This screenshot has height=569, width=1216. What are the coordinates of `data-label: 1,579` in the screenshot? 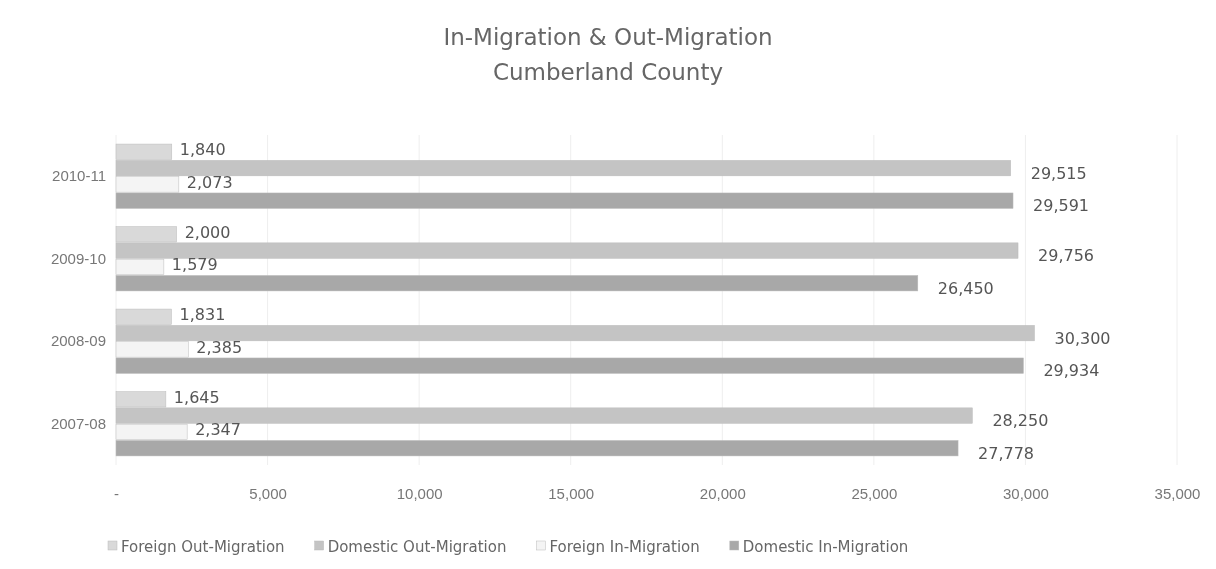 It's located at (194, 265).